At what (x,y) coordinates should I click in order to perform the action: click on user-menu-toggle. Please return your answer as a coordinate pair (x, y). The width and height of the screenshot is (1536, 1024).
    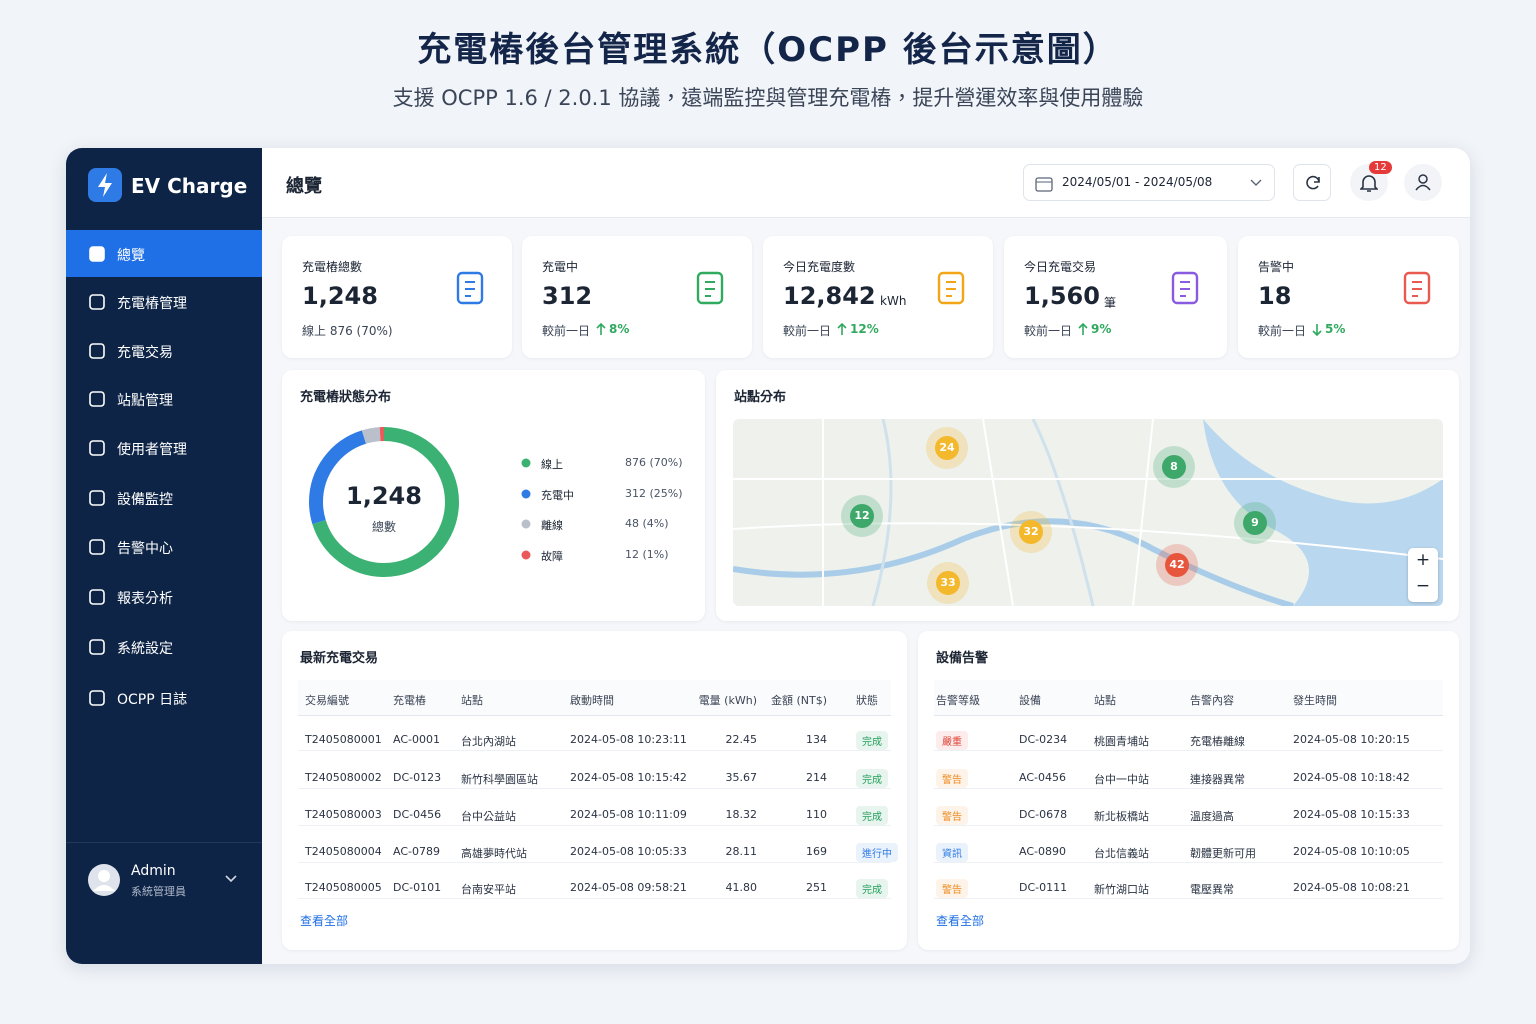
    Looking at the image, I should click on (231, 879).